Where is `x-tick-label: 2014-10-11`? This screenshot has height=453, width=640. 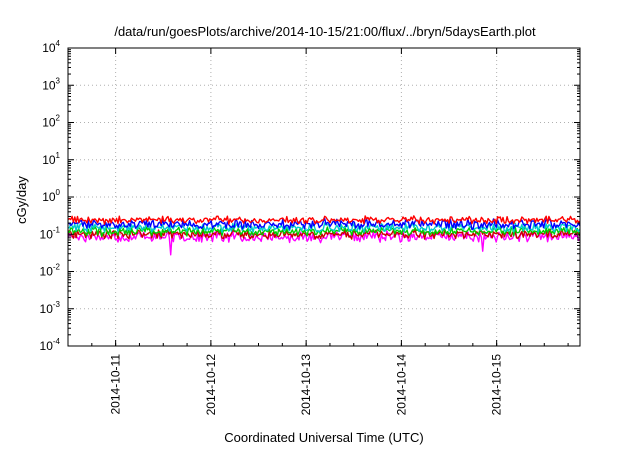
x-tick-label: 2014-10-11 is located at coordinates (116, 384).